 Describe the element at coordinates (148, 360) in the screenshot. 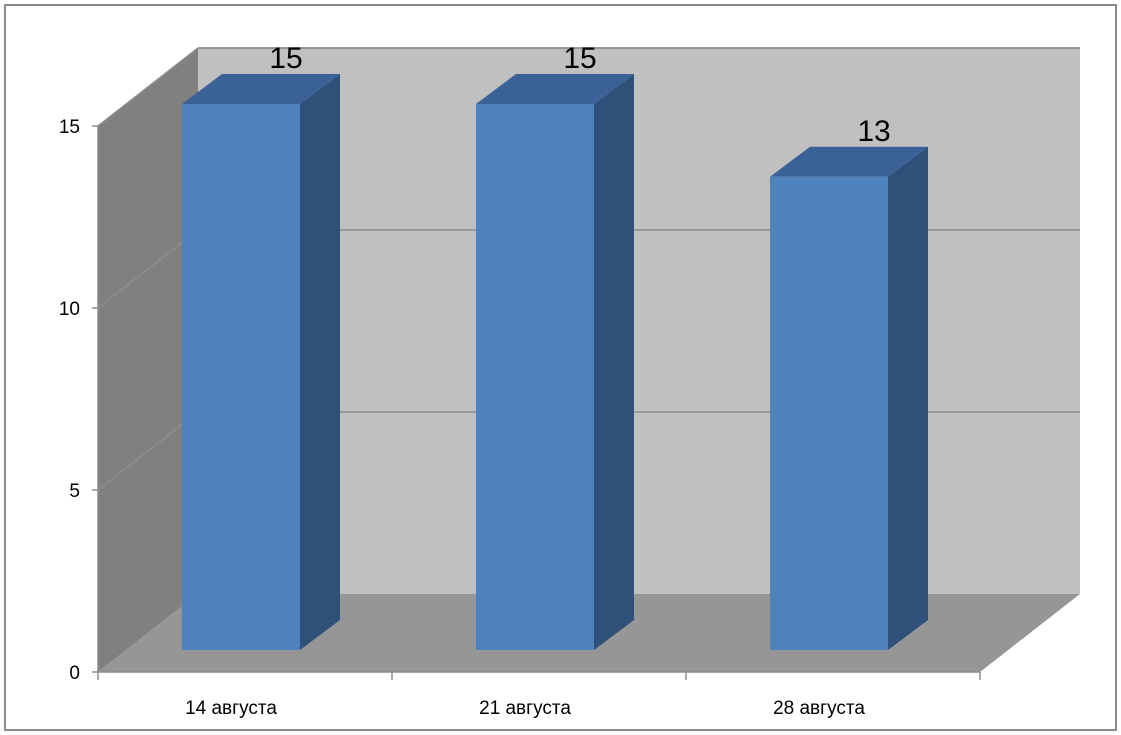

I see `side-wall` at that location.